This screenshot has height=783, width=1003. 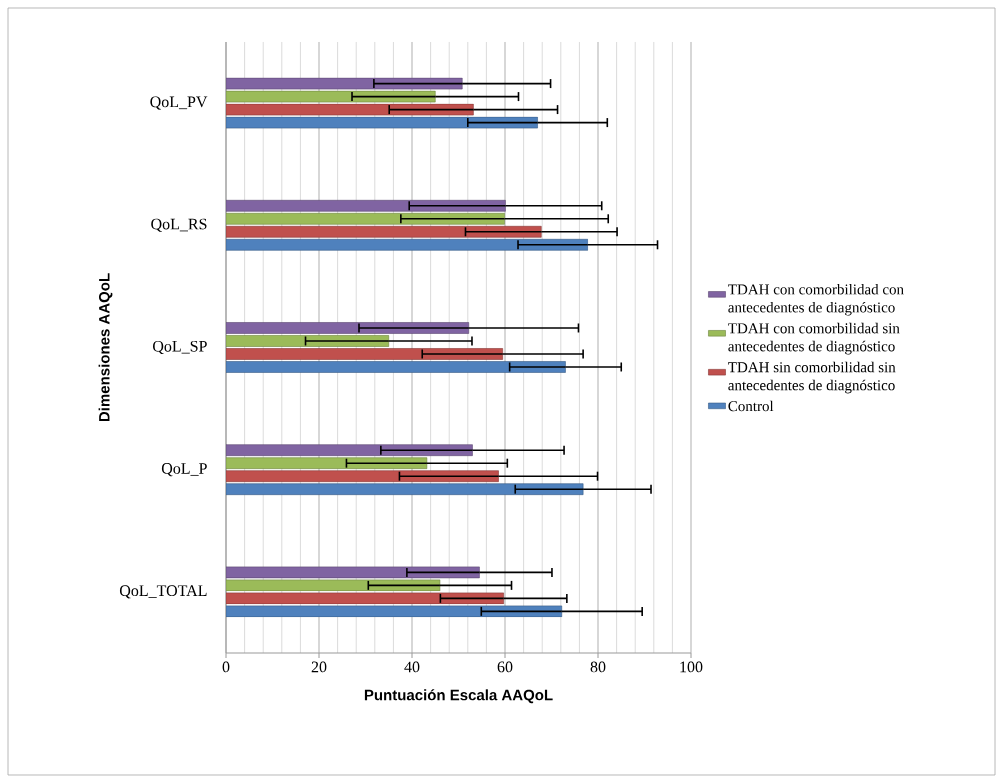 What do you see at coordinates (179, 225) in the screenshot?
I see `y-tick-label: QoL_RS` at bounding box center [179, 225].